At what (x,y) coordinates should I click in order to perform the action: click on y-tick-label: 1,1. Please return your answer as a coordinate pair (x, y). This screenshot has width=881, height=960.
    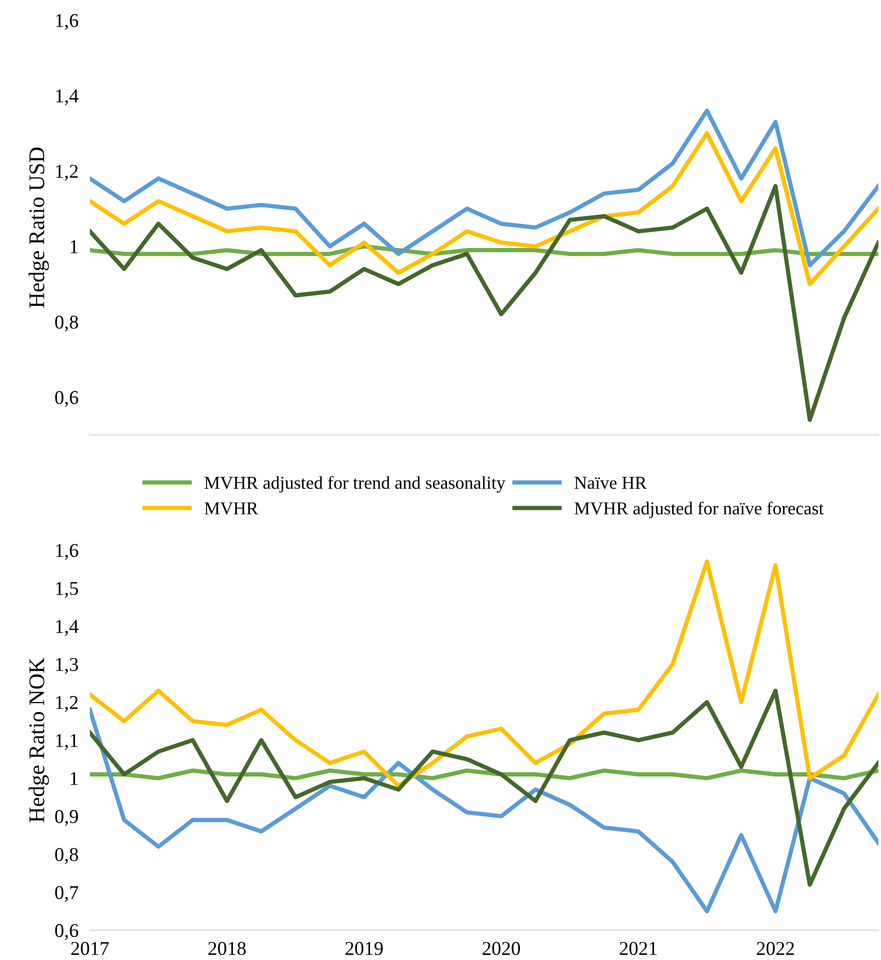
    Looking at the image, I should click on (67, 742).